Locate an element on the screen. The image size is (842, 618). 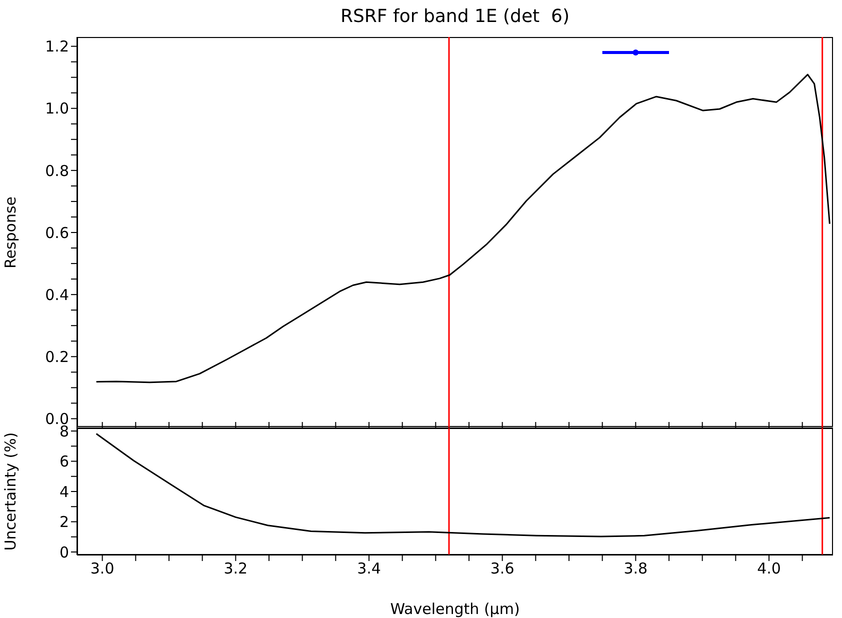
line-series is located at coordinates (463, 485).